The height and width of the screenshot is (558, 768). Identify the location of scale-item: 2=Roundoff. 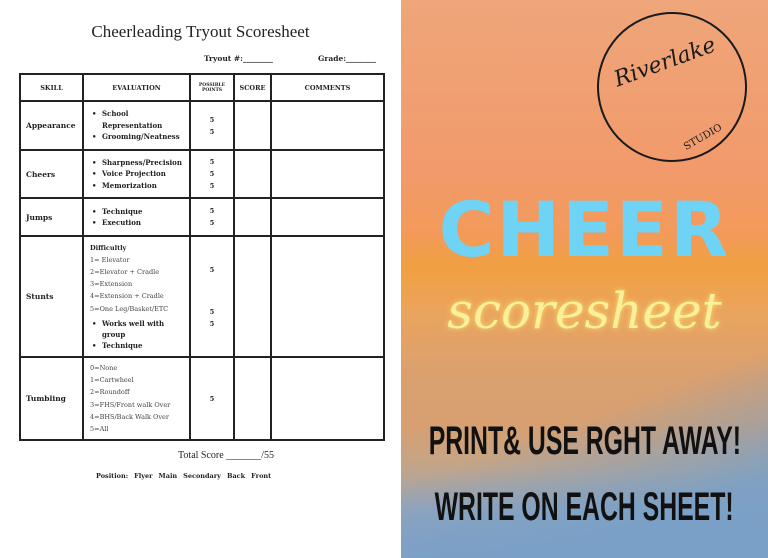
(110, 392).